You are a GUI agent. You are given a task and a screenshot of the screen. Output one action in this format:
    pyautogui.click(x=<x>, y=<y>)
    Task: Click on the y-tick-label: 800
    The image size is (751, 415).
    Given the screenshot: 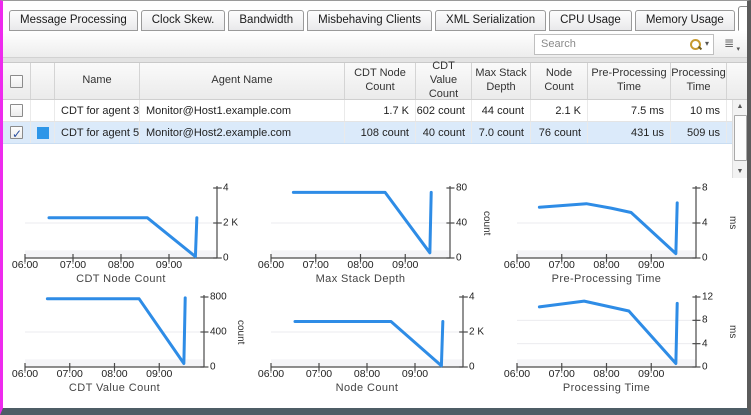 What is the action you would take?
    pyautogui.click(x=218, y=297)
    